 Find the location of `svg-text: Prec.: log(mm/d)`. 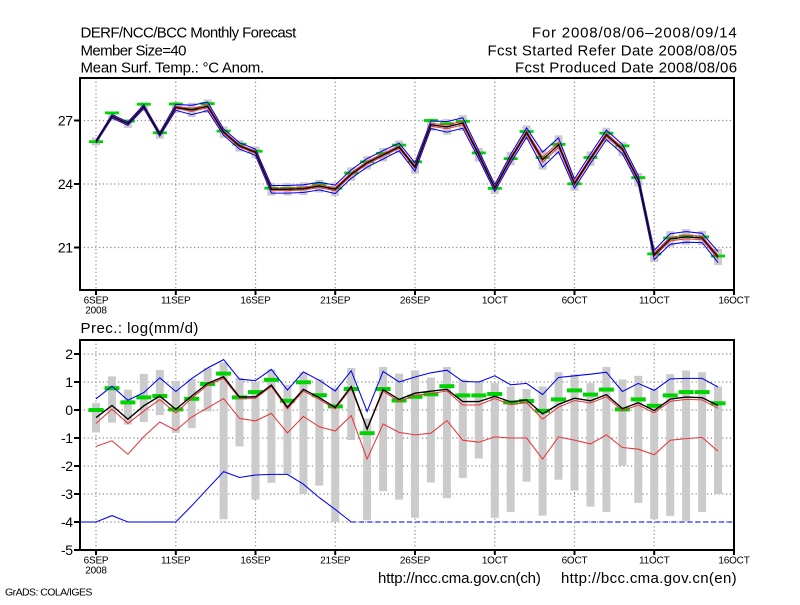

svg-text: Prec.: log(mm/d) is located at coordinates (140, 328).